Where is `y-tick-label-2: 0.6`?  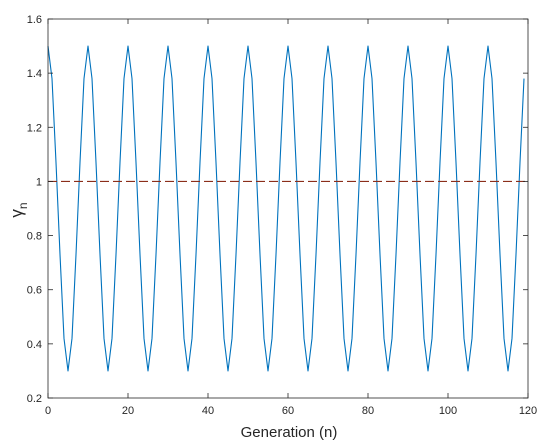
y-tick-label-2: 0.6 is located at coordinates (34, 291).